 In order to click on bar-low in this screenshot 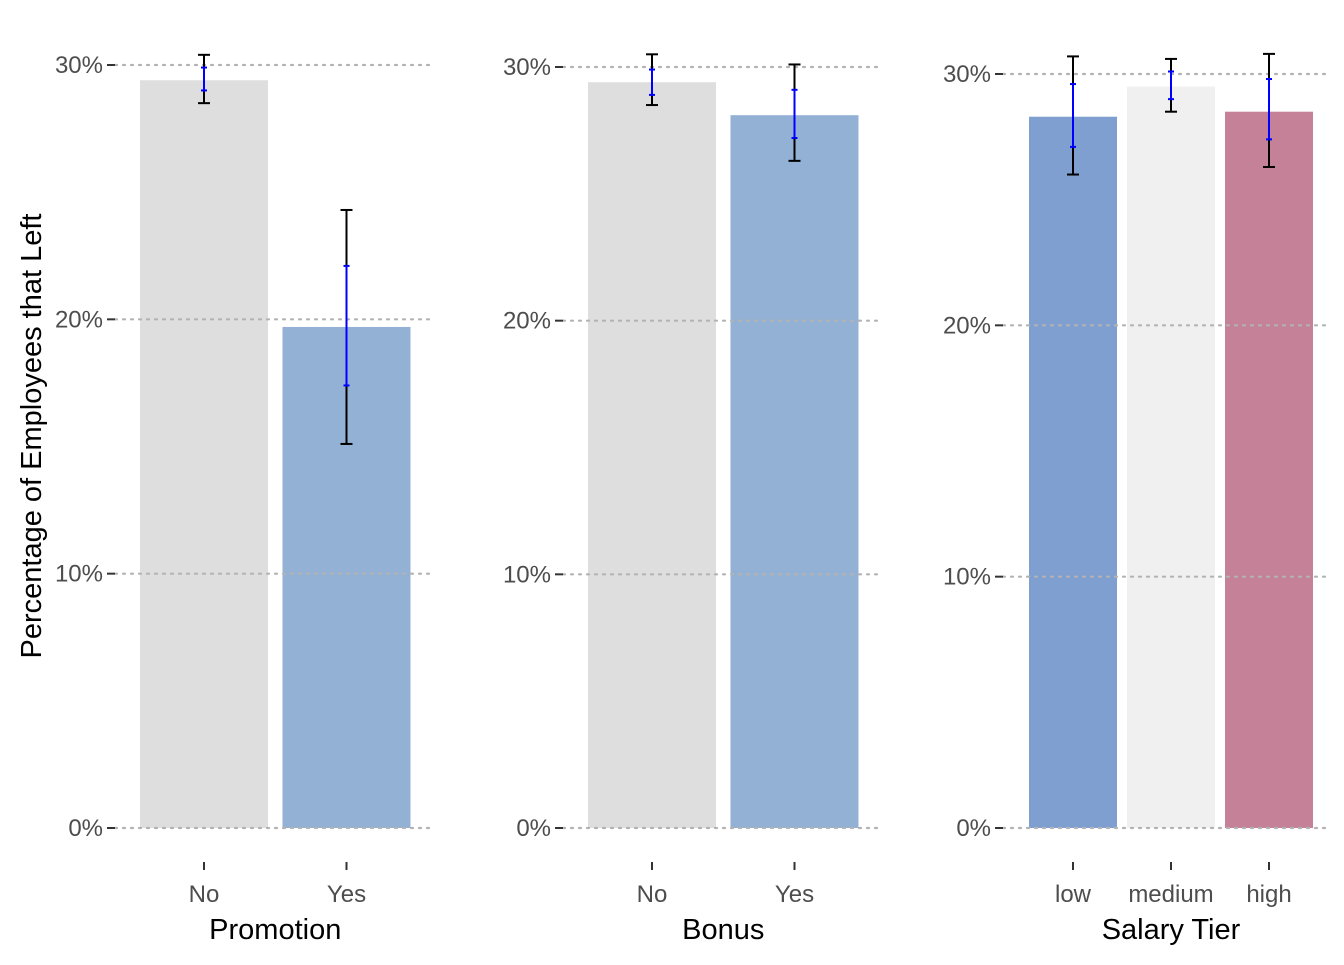, I will do `click(1073, 472)`.